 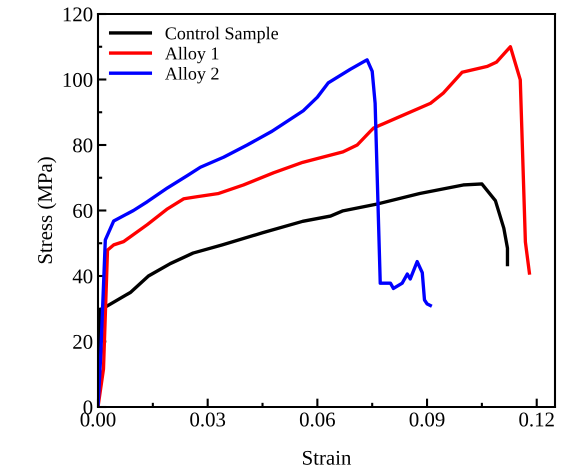 I want to click on y-tick-label: 20, so click(x=82, y=341).